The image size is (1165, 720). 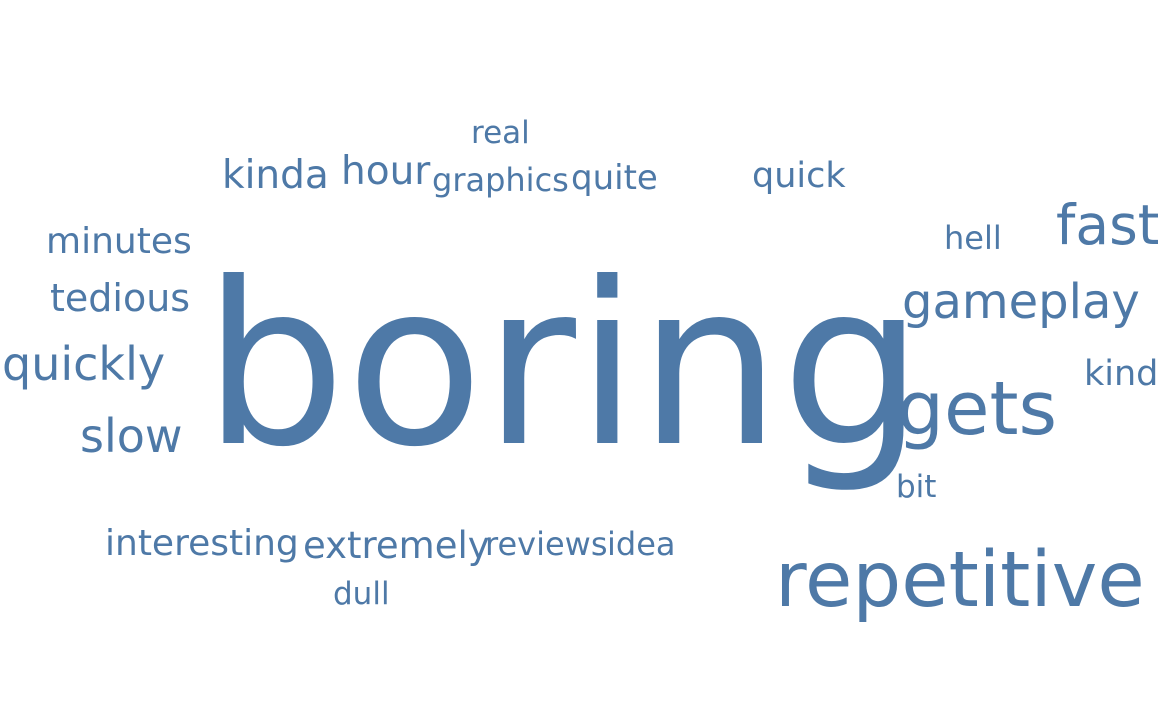 I want to click on word-hell: hell, so click(x=973, y=237).